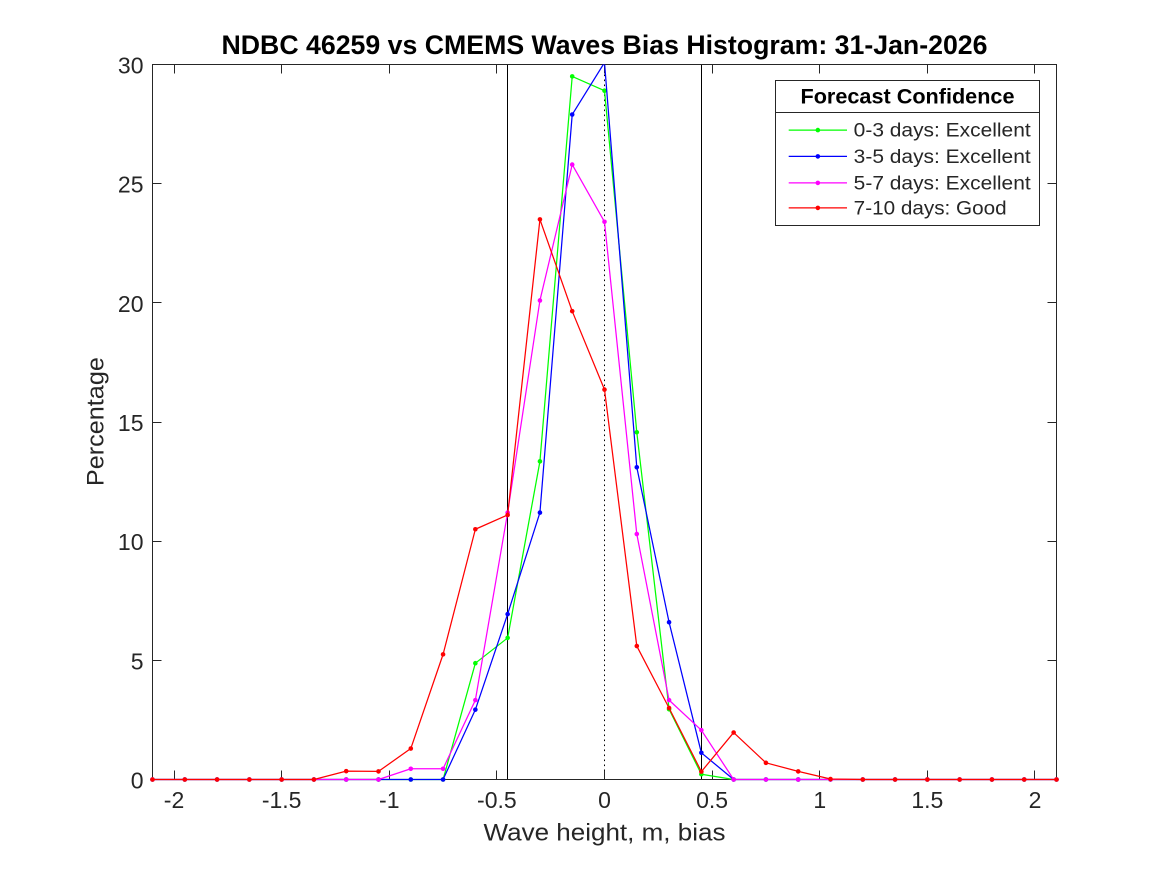  Describe the element at coordinates (930, 209) in the screenshot. I see `svg-text: 7-10 days: Good` at that location.